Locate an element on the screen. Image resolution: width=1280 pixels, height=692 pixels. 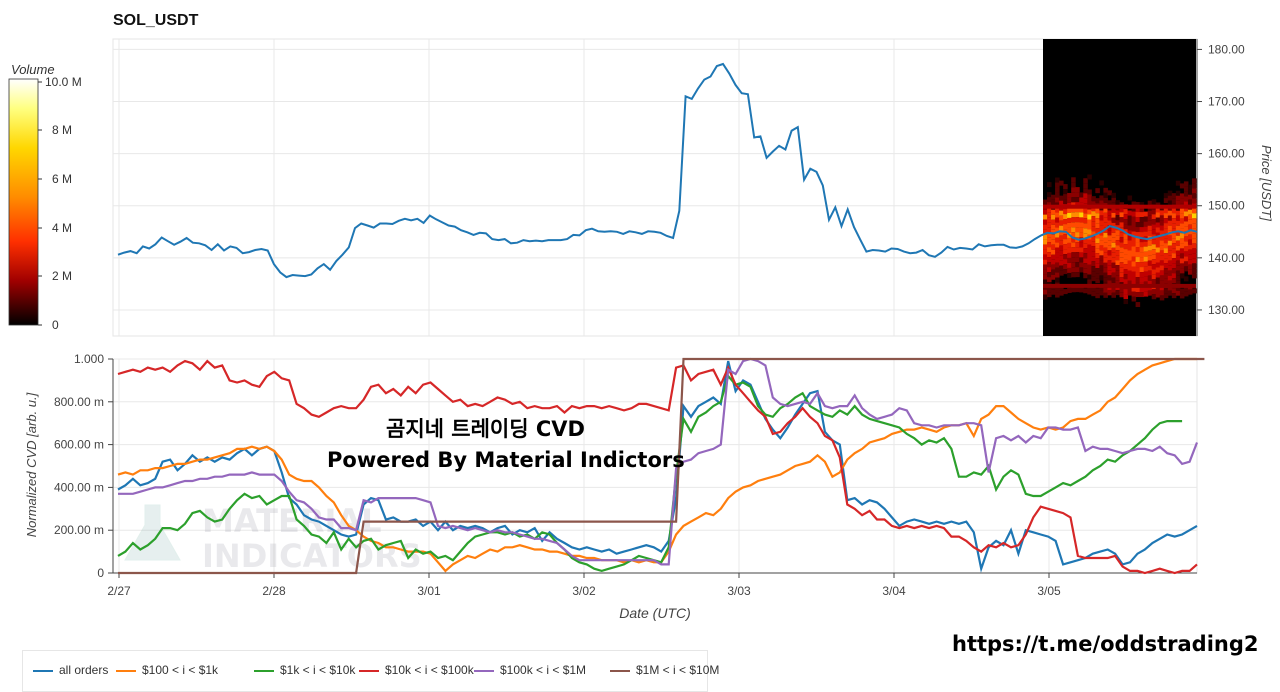
legend-label: $100k < i < $1M is located at coordinates (543, 670).